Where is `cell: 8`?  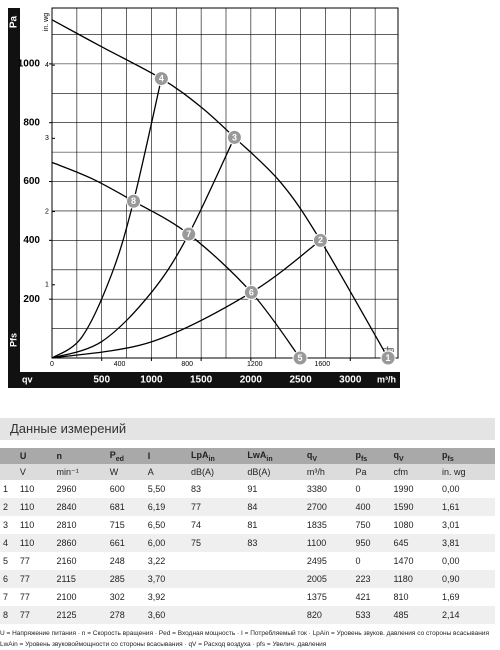 cell: 8 is located at coordinates (8, 615).